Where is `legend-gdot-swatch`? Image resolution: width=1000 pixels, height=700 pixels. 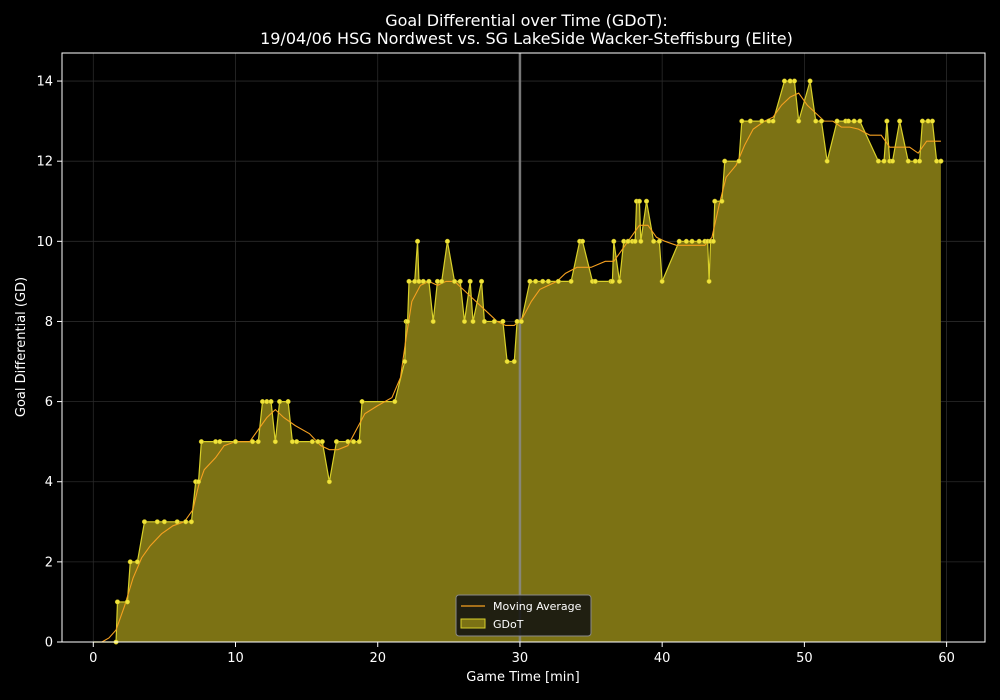 legend-gdot-swatch is located at coordinates (473, 623).